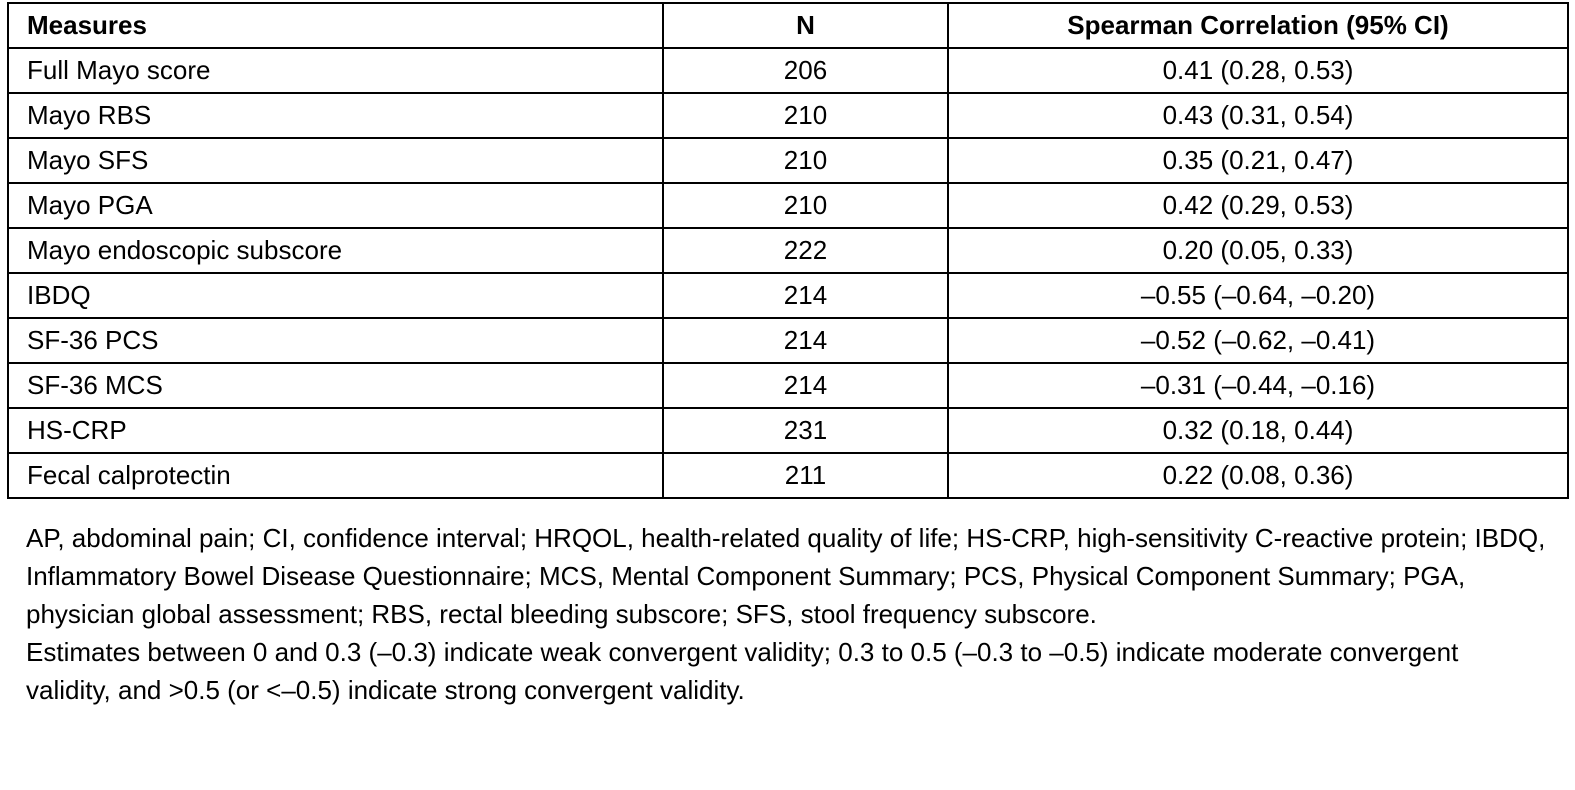 This screenshot has width=1575, height=790. Describe the element at coordinates (1258, 295) in the screenshot. I see `cell-correlation: –0.55 (–0.64, –0.20)` at that location.